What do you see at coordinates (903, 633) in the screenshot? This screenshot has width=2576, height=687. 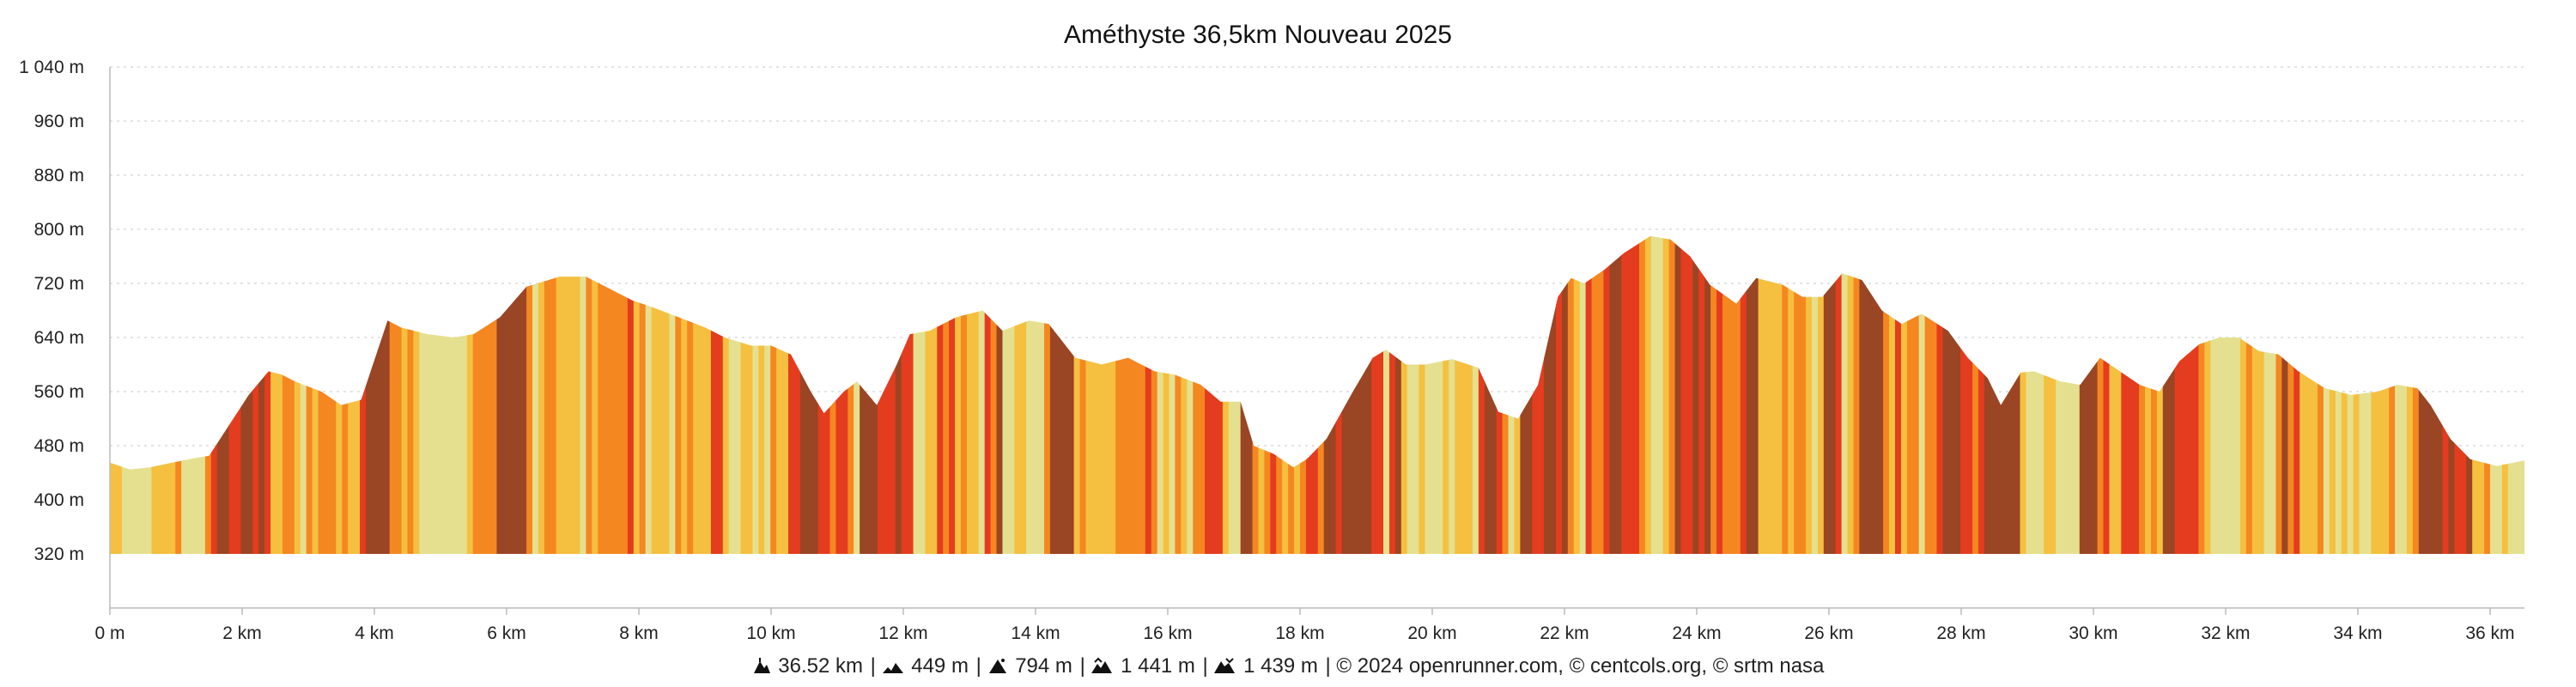 I see `x-tick-label: 12 km` at bounding box center [903, 633].